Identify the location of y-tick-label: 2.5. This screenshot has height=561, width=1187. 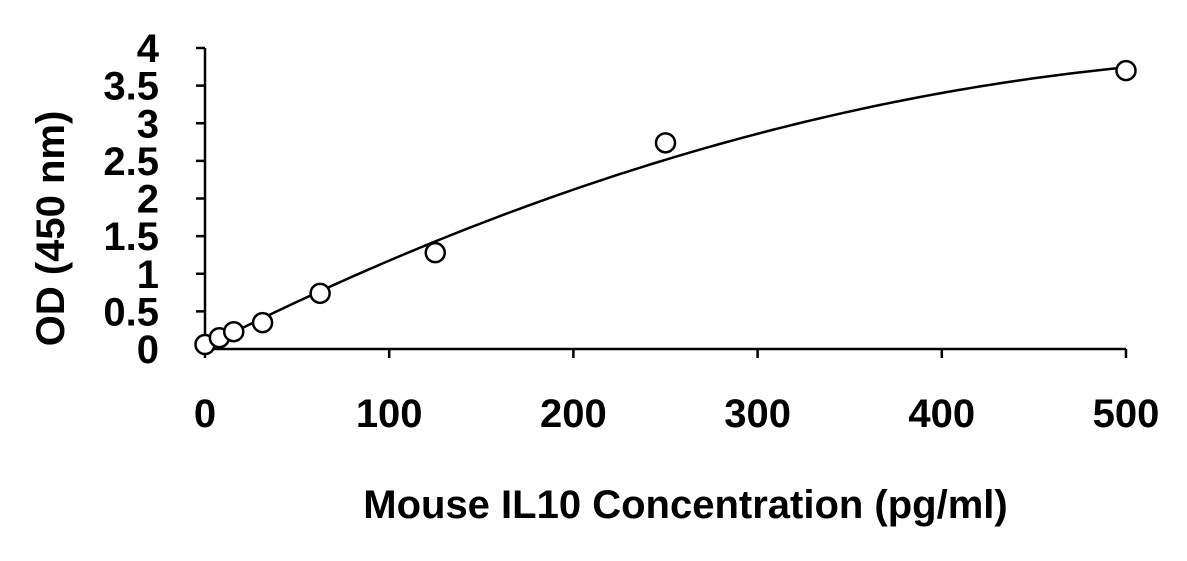
(131, 162).